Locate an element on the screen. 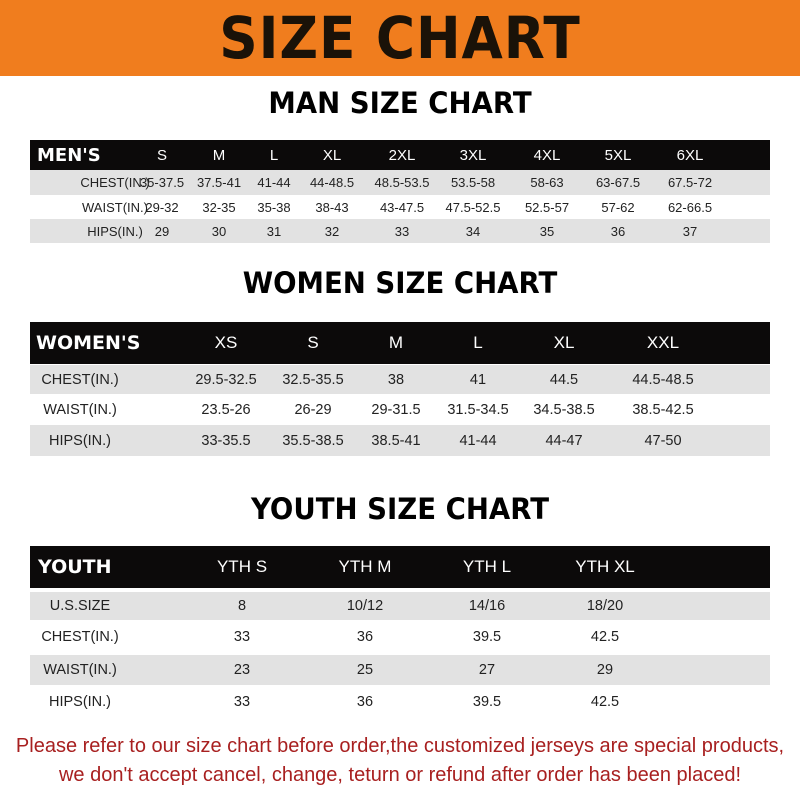  size-header-cell: YTH M is located at coordinates (365, 566).